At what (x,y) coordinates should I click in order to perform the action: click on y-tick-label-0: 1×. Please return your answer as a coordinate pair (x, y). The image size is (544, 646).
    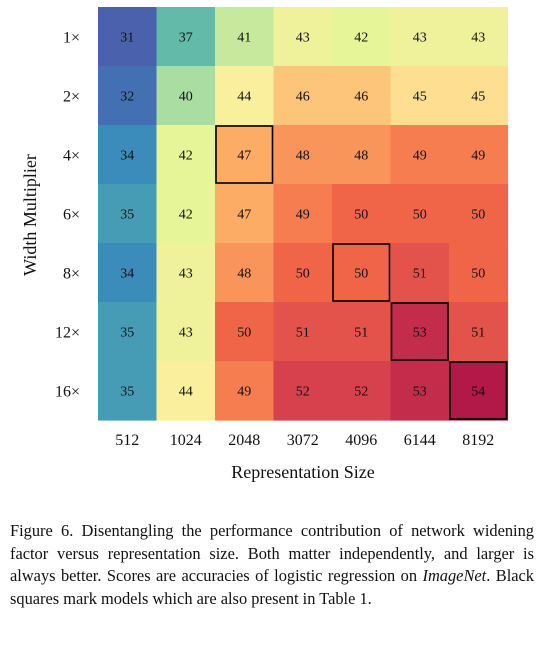
    Looking at the image, I should click on (71, 38).